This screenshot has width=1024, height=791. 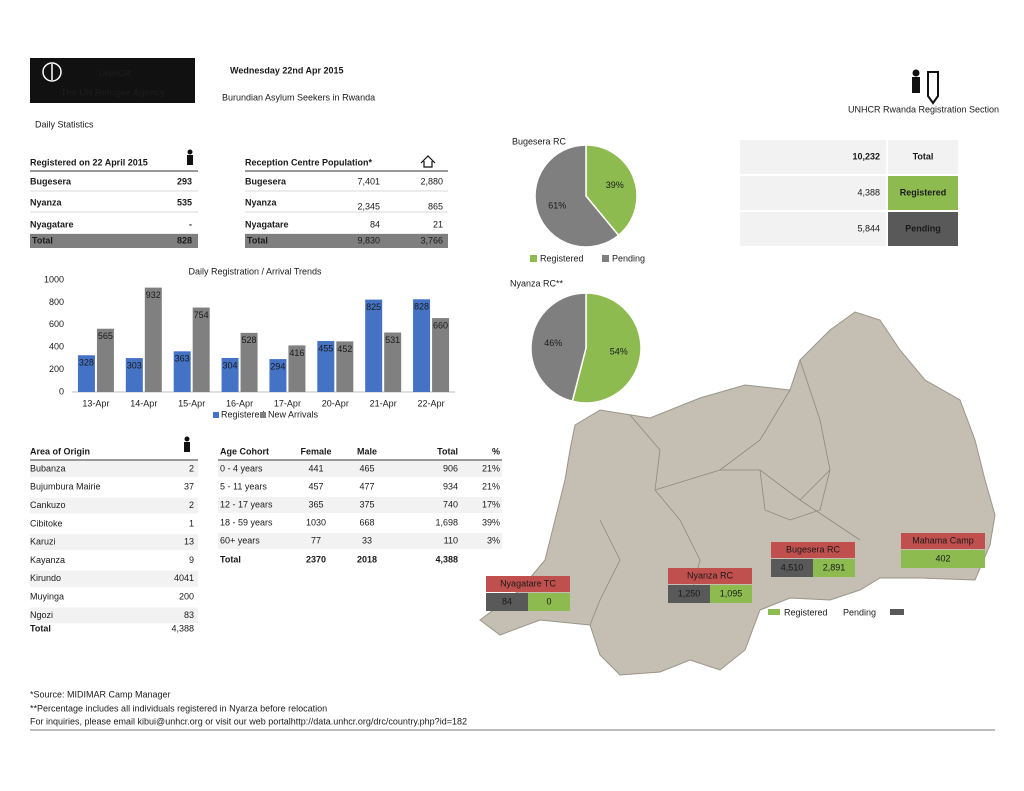 I want to click on row-value: 535, so click(x=184, y=202).